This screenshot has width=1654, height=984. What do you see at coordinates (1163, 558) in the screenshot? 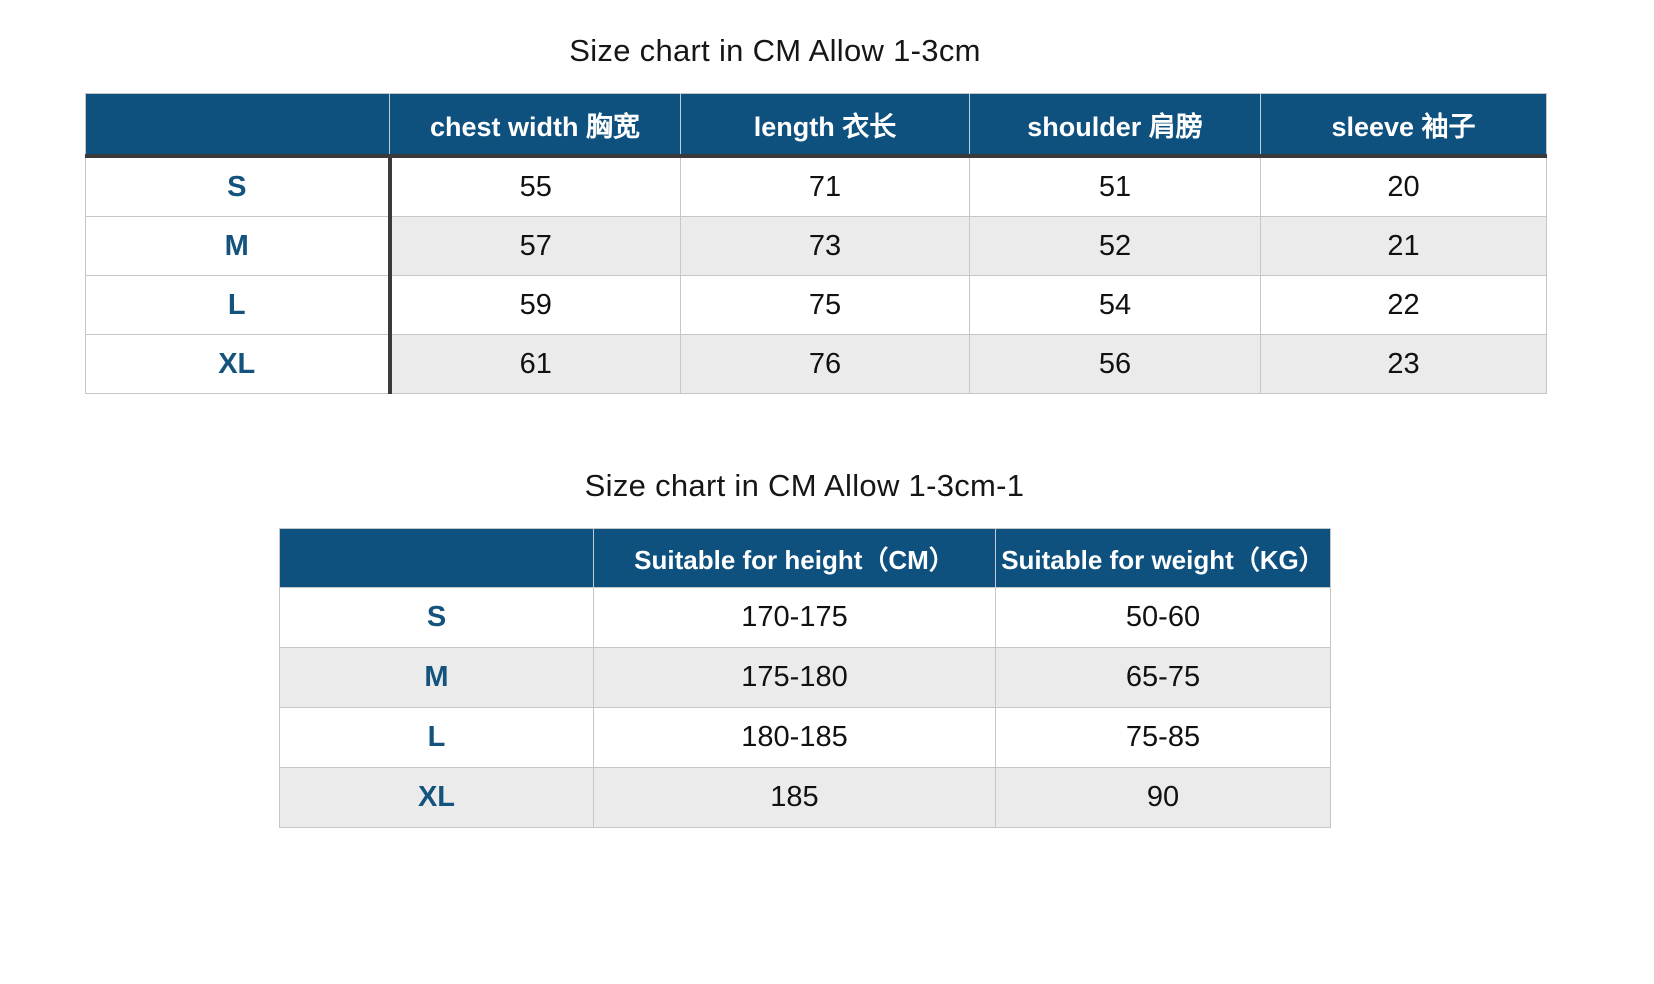
I see `header-cell-suitable-weight: Suitable for weight（KG）` at bounding box center [1163, 558].